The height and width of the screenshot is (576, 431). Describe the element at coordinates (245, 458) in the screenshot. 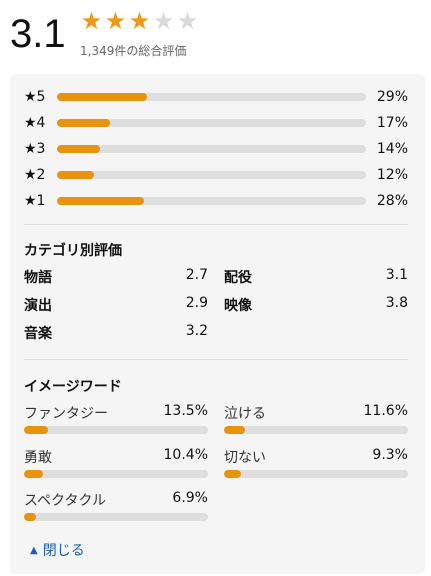

I see `keyword-name: 切ない` at that location.